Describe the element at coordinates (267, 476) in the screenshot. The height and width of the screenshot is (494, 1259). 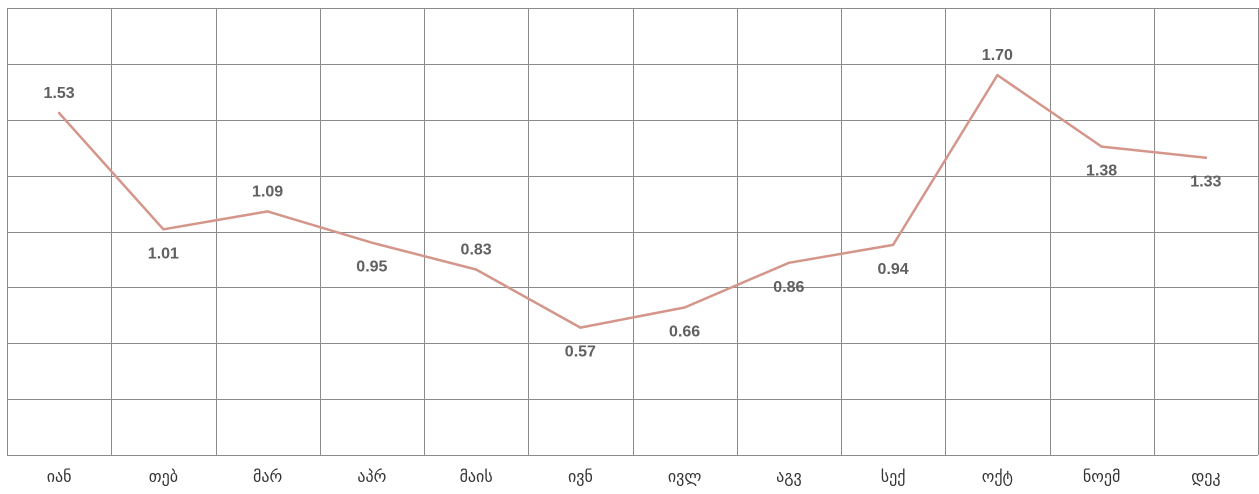
I see `x-tick-label: მარ` at that location.